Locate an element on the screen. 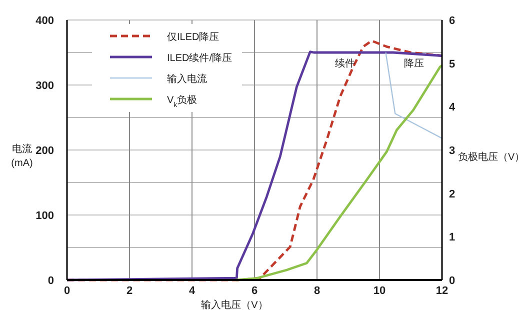 The width and height of the screenshot is (519, 310). y-tick-label: 400 is located at coordinates (45, 21).